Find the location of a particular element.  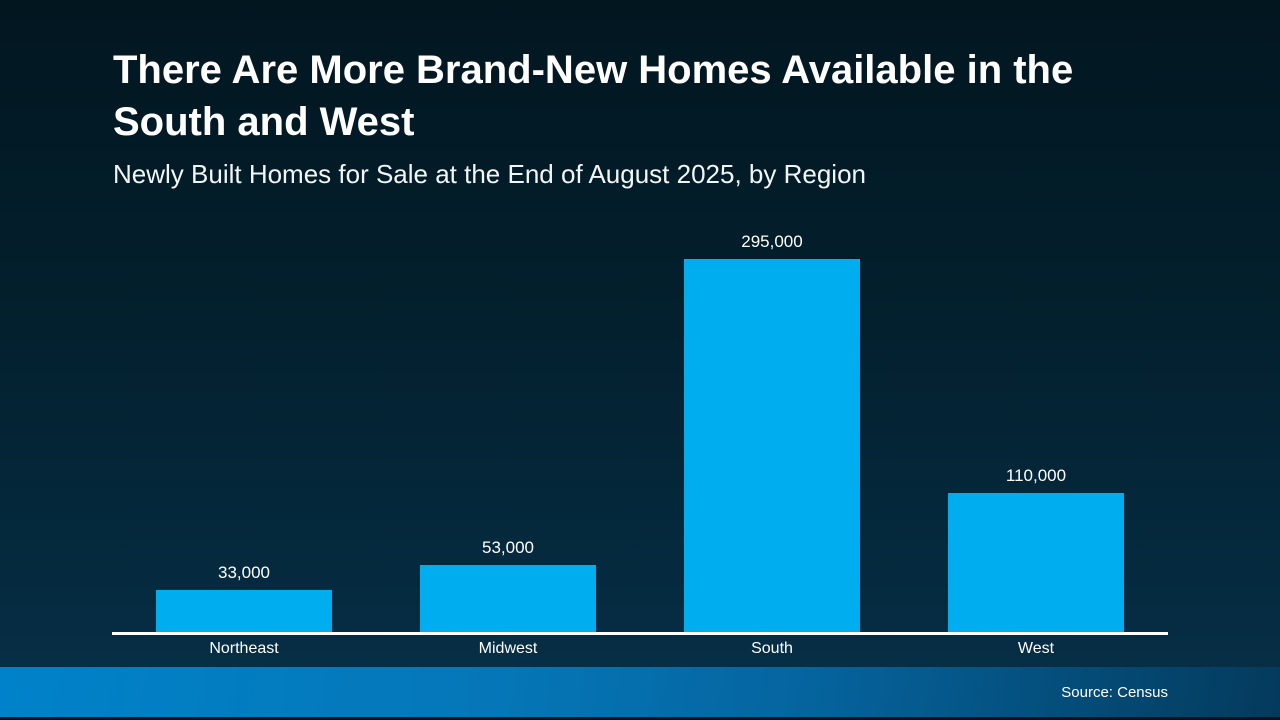

bar-column-midwest: 53,000 is located at coordinates (508, 585).